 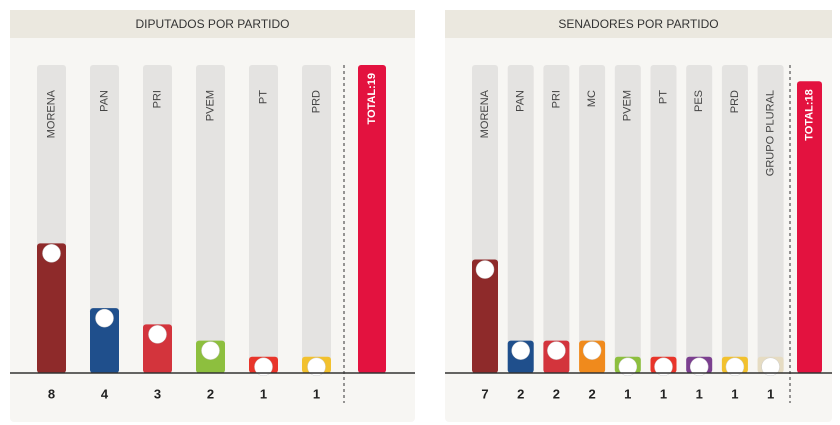 What do you see at coordinates (105, 393) in the screenshot?
I see `value-label: 4` at bounding box center [105, 393].